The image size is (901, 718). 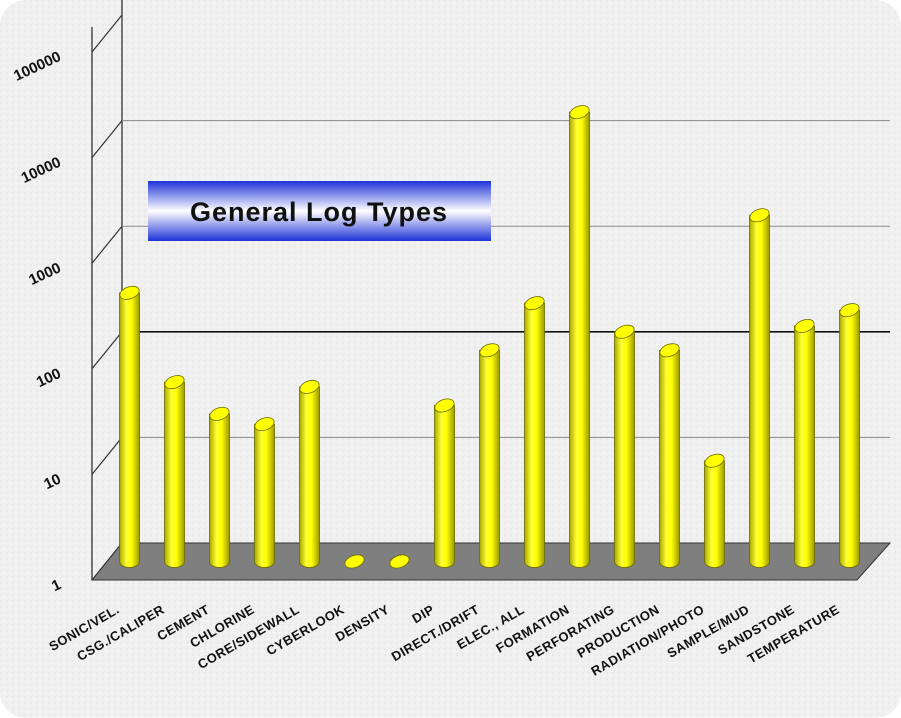 I want to click on title-box: General Log Types, so click(x=319, y=211).